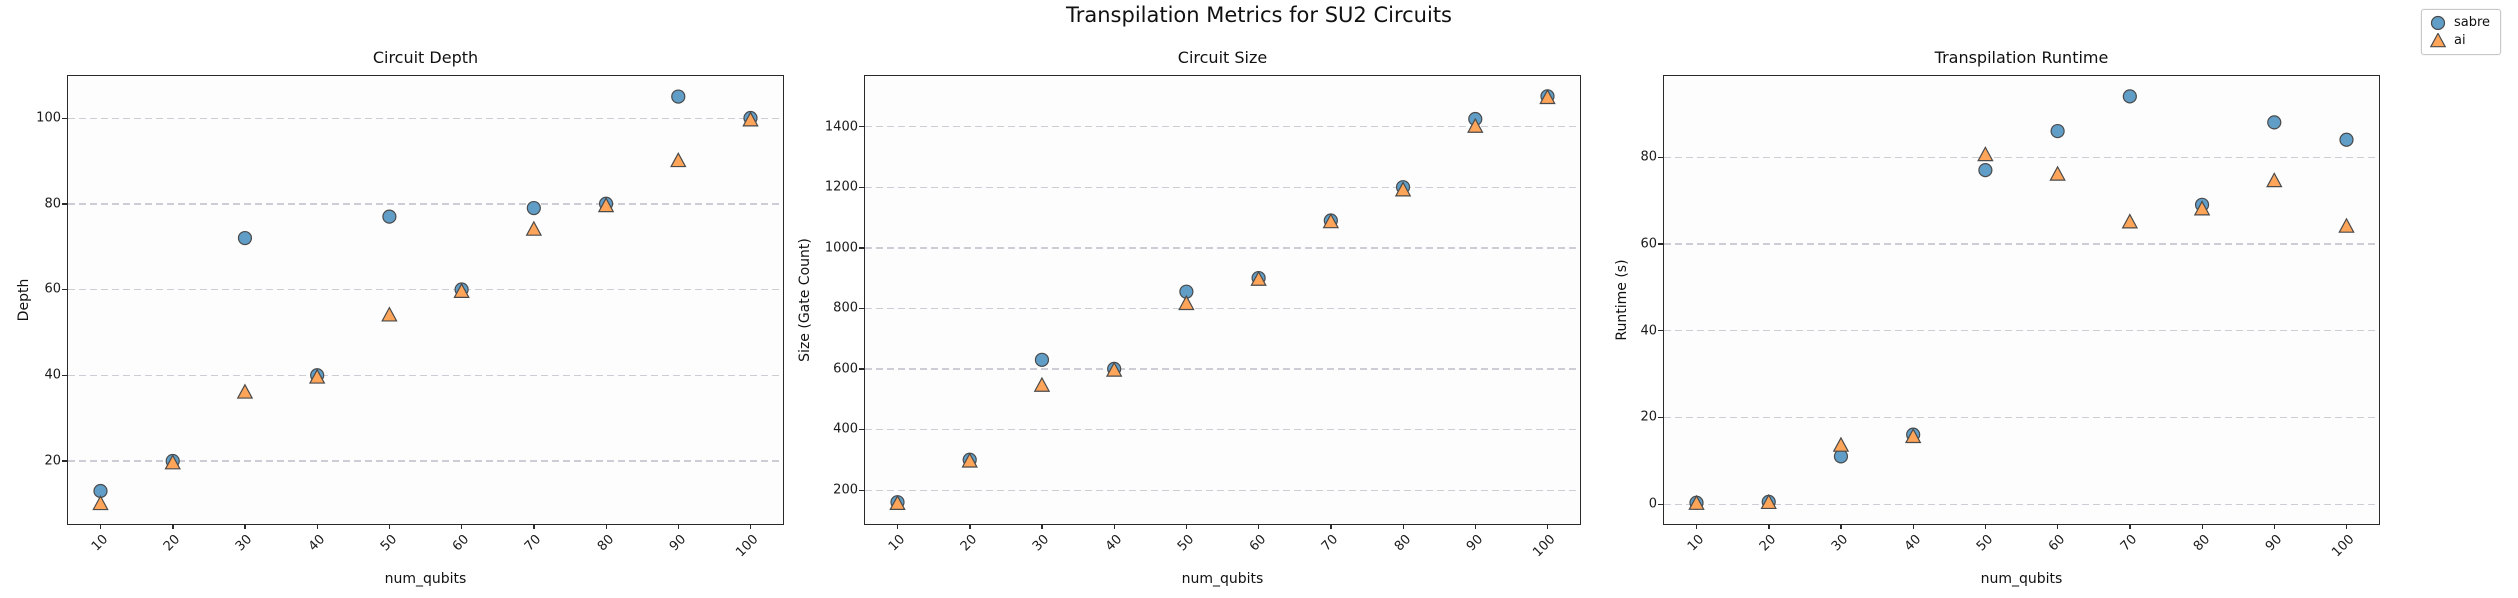 The image size is (2518, 598). Describe the element at coordinates (1648, 417) in the screenshot. I see `y-tick-label: 20` at that location.